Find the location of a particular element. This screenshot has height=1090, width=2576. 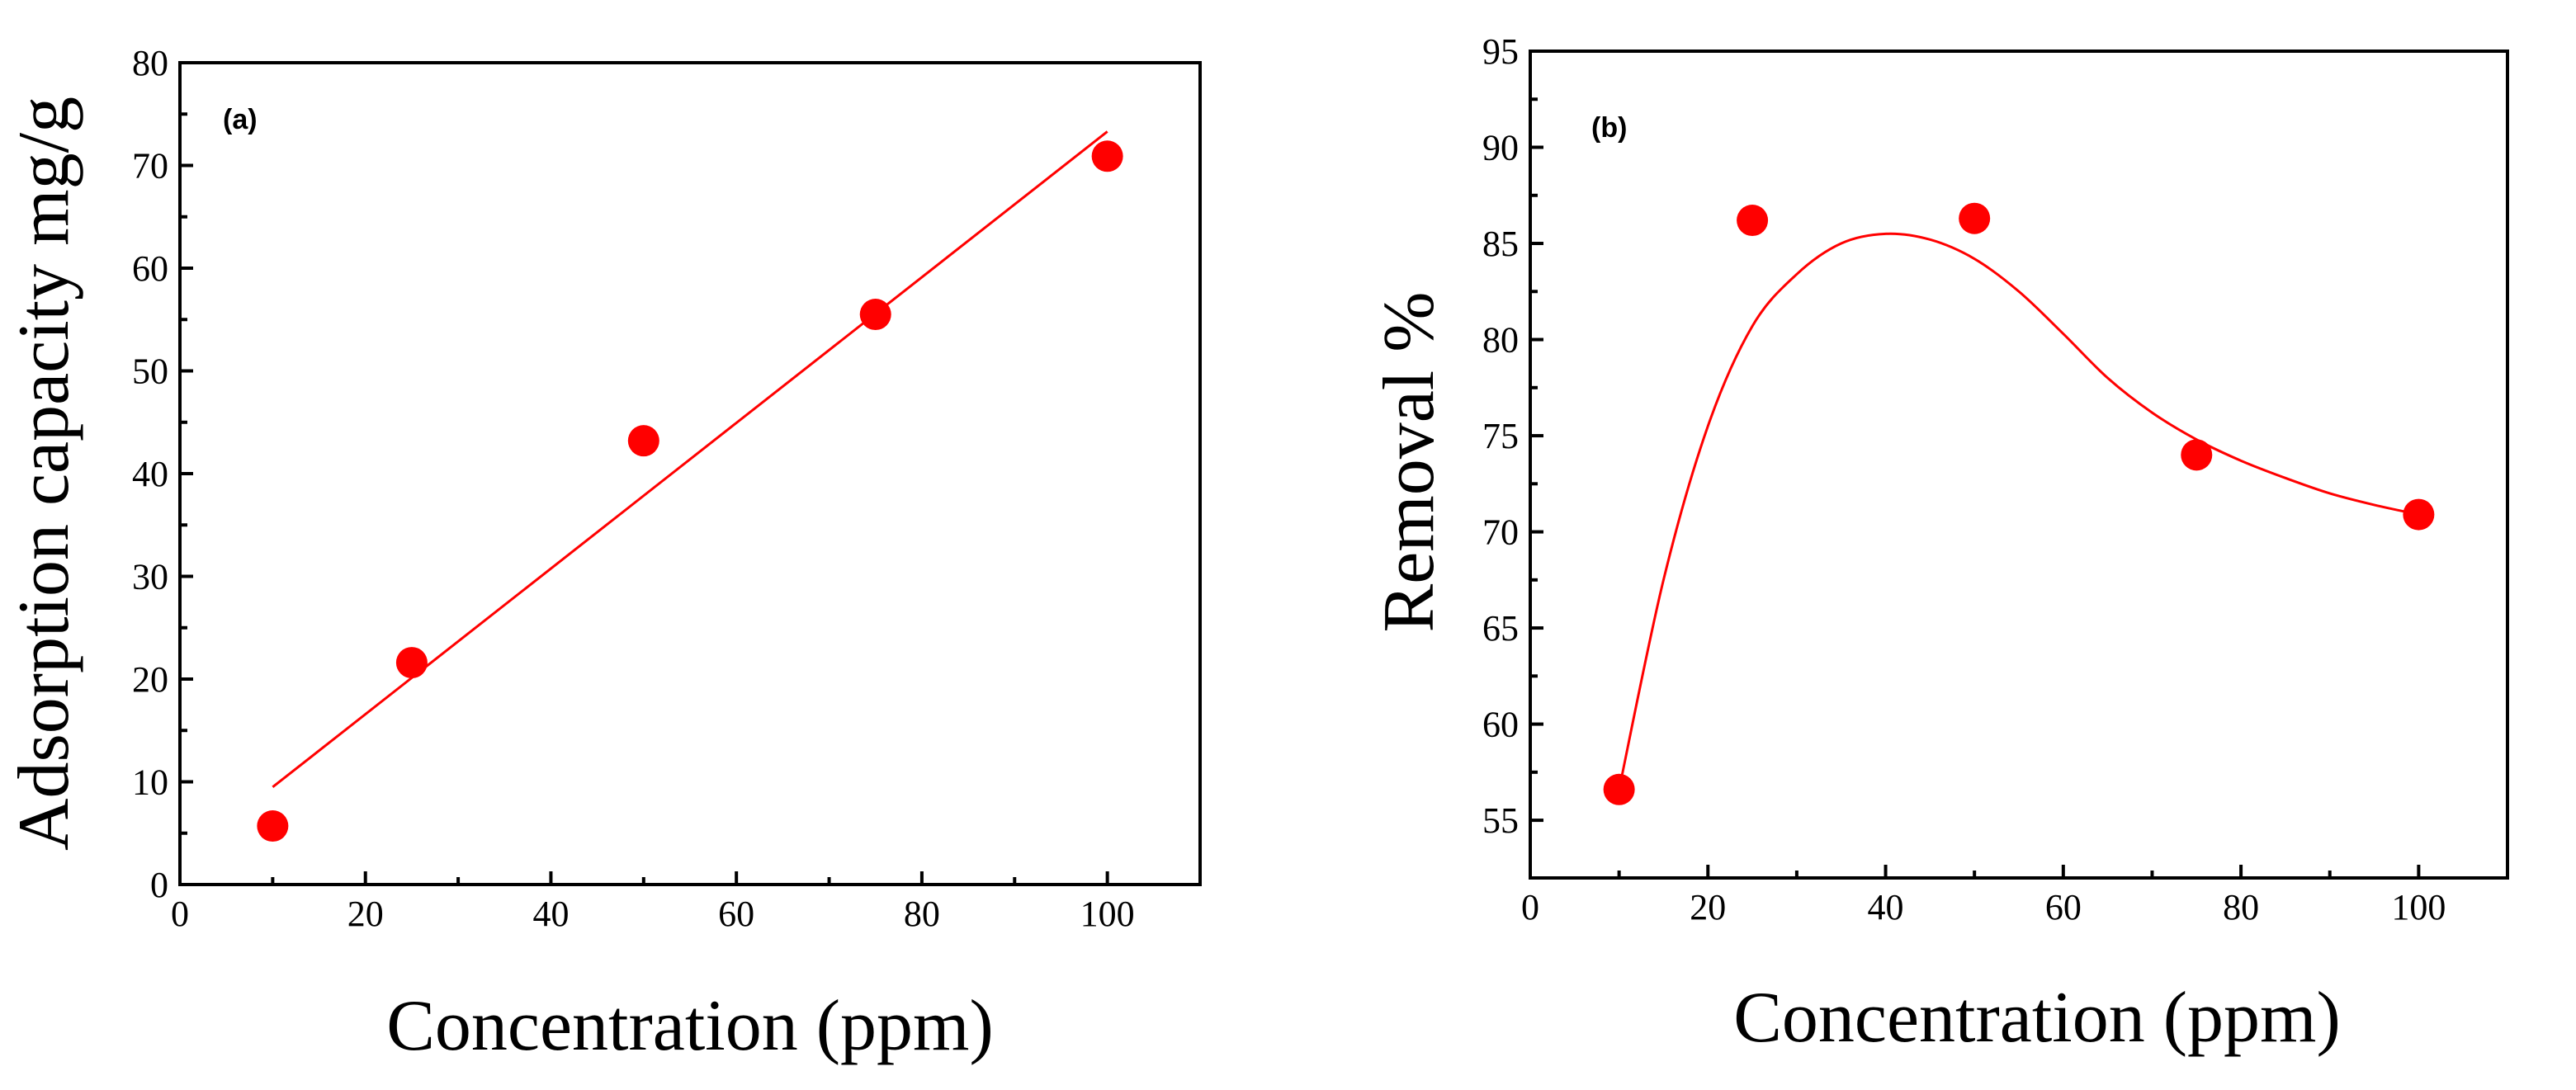

panel-a-y-axis-label: Adsorption capacity mg/g is located at coordinates (44, 474).